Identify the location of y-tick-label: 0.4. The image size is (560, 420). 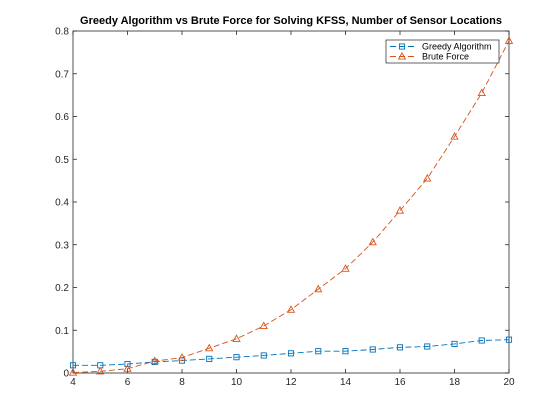
(62, 203).